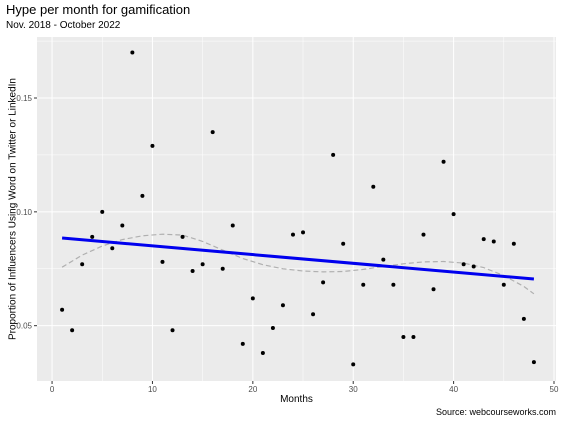 The image size is (562, 421). Describe the element at coordinates (63, 25) in the screenshot. I see `chart-subtitle: Nov. 2018 - October 2022` at that location.